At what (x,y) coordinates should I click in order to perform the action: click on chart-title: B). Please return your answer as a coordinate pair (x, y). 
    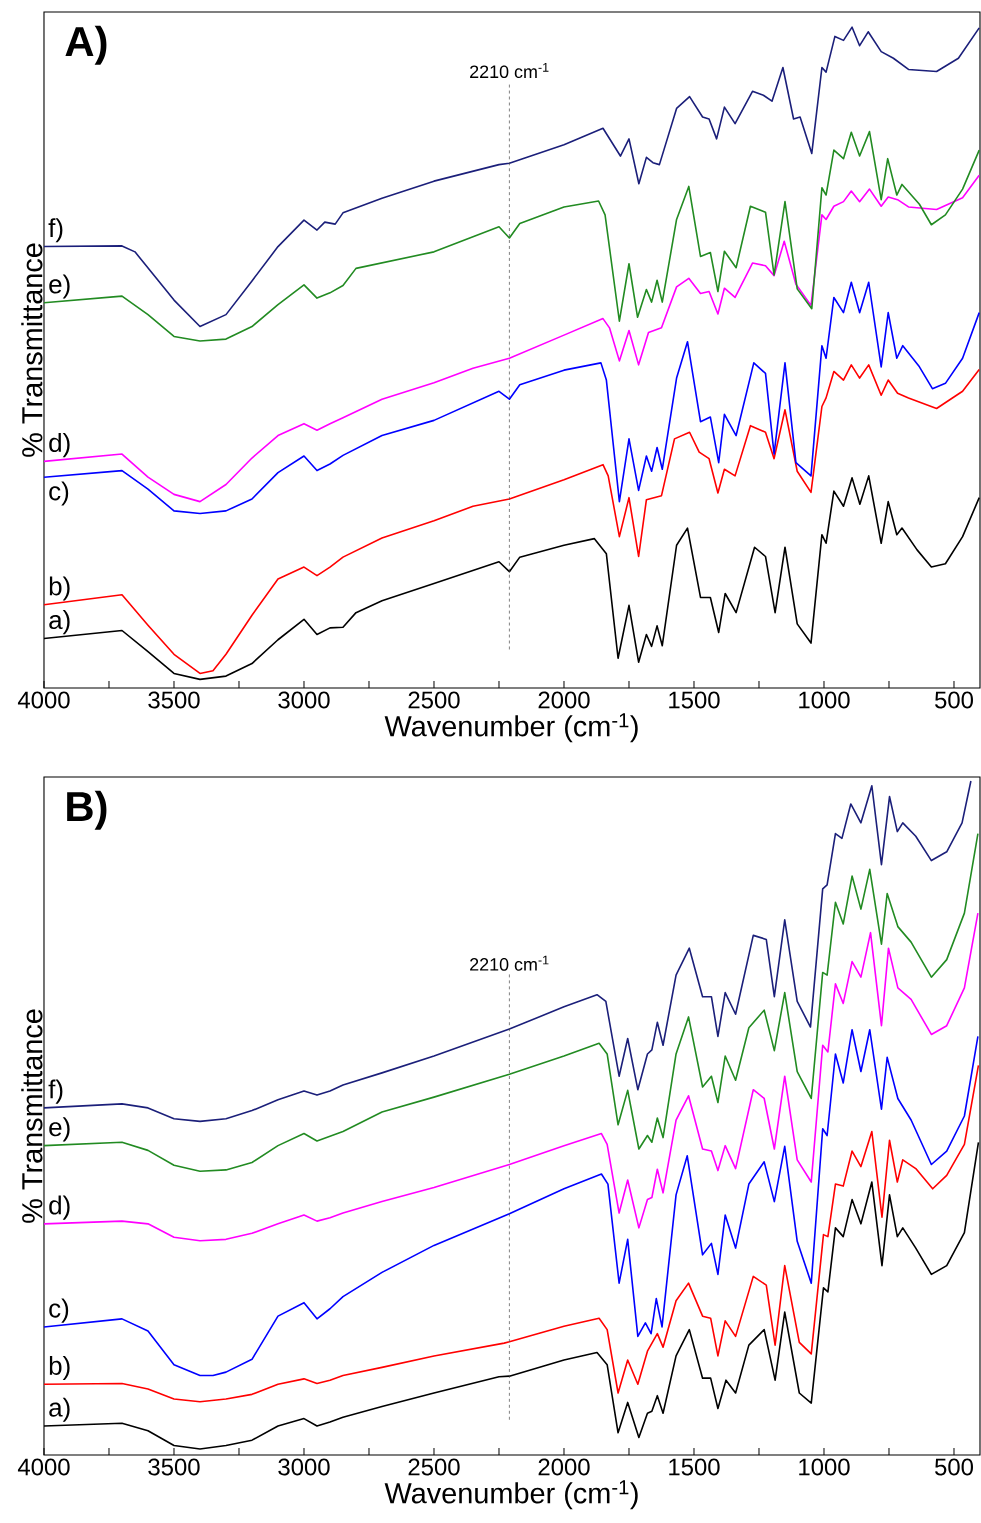
    Looking at the image, I should click on (87, 810).